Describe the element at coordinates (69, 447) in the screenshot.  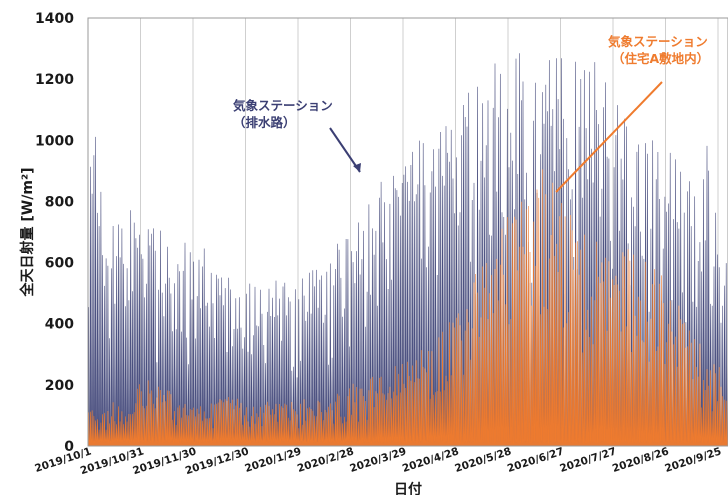
I see `y-tick-label: 0` at that location.